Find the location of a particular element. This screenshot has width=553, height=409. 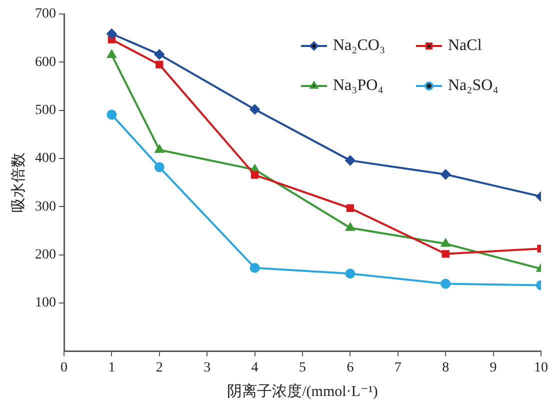

legend-label: Na₂SO₄ is located at coordinates (473, 85).